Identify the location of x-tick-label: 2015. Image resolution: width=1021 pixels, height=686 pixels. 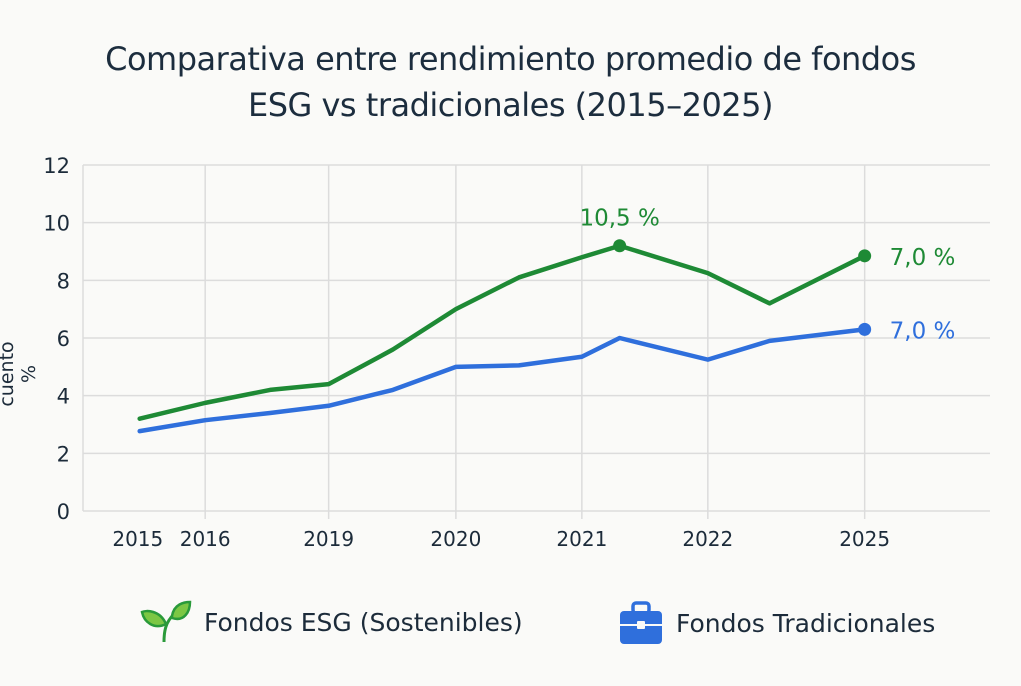
(137, 539).